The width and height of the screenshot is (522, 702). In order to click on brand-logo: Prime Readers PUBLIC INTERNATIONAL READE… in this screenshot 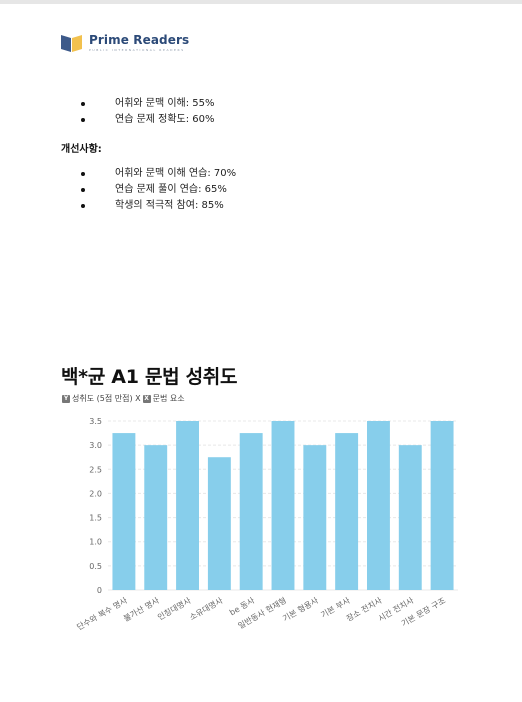, I will do `click(125, 43)`.